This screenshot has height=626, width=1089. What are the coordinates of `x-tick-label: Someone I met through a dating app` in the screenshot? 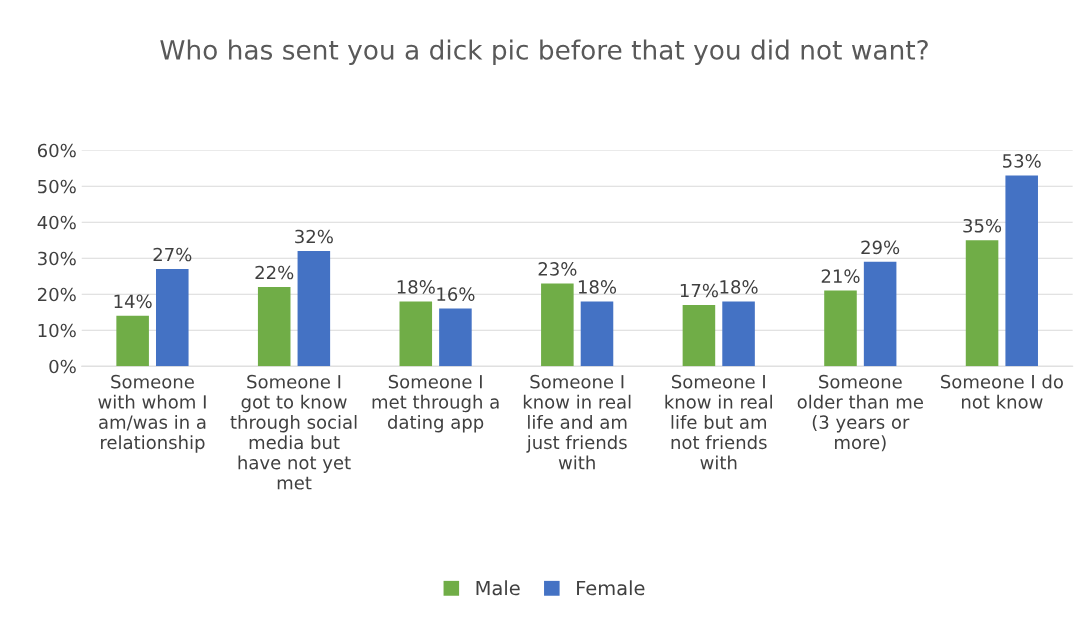 It's located at (435, 403).